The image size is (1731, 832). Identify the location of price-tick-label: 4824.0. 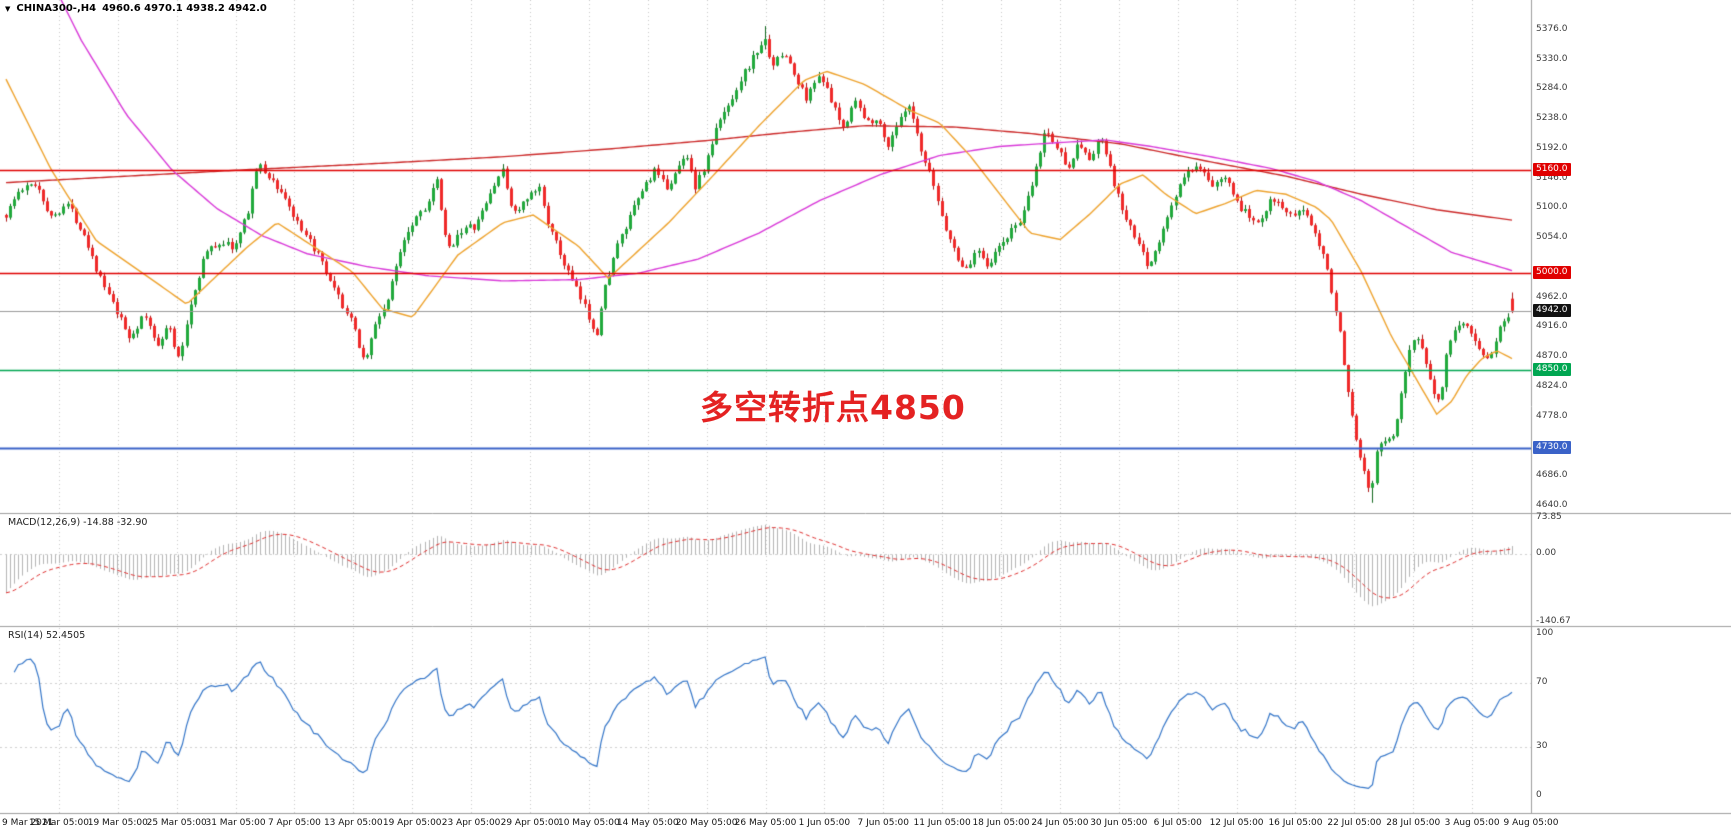
(1552, 385).